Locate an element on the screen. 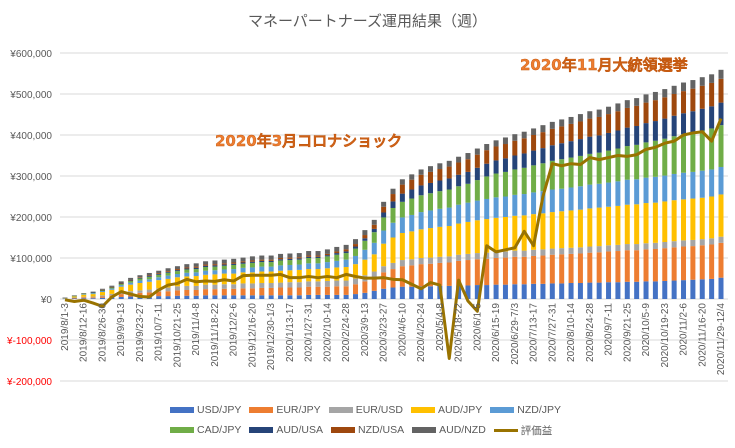 The height and width of the screenshot is (448, 735). x-tick-label: 2020/10/19-23 is located at coordinates (665, 335).